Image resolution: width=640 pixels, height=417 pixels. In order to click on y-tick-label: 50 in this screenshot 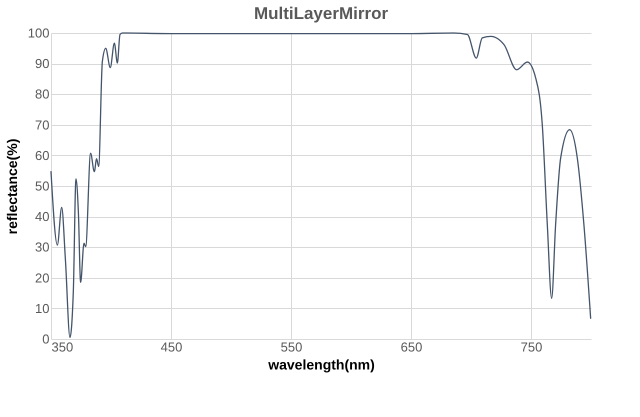, I will do `click(42, 186)`.